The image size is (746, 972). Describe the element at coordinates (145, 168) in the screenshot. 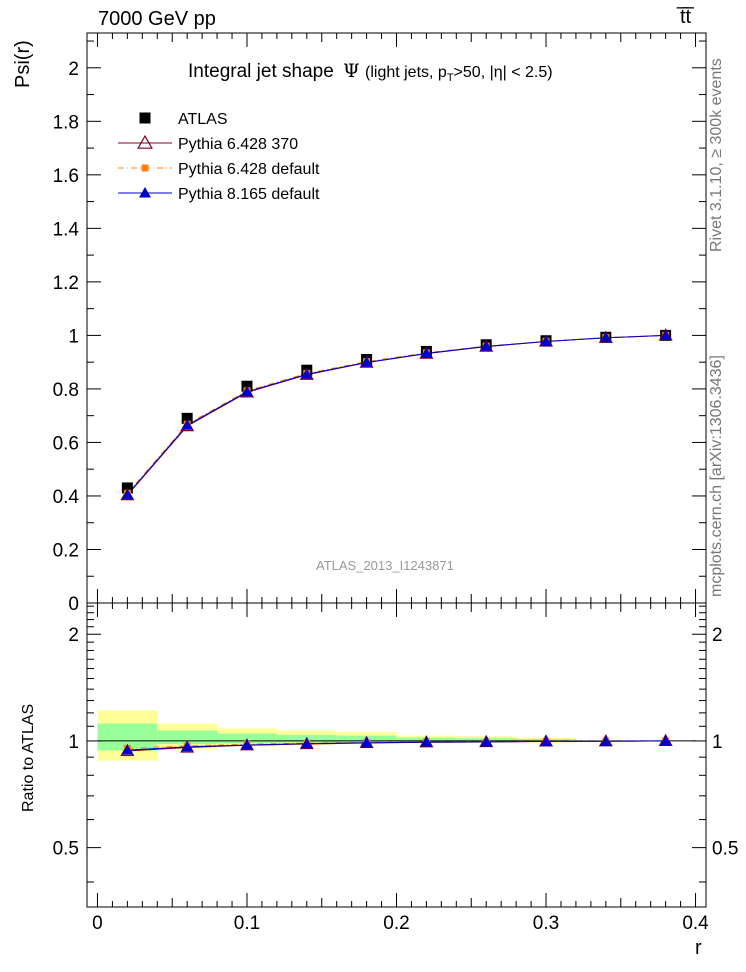

I see `legend-marker-pythia-6-428-default` at that location.